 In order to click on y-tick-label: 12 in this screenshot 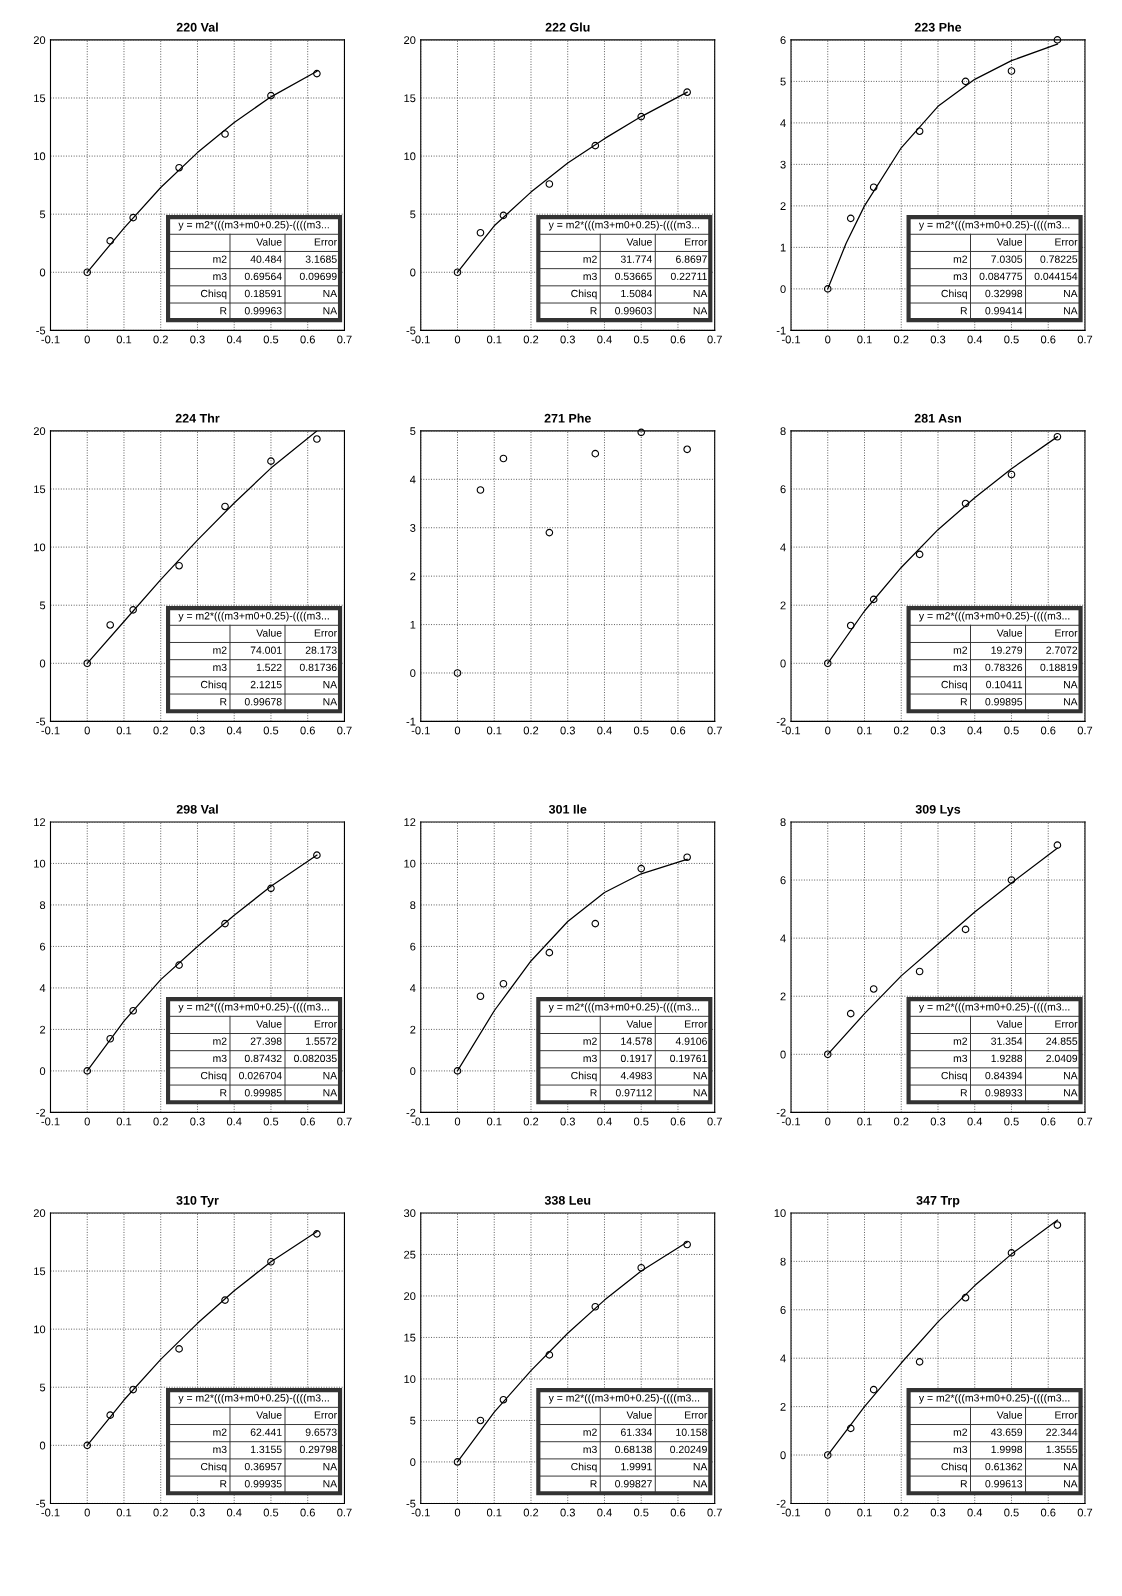, I will do `click(40, 822)`.